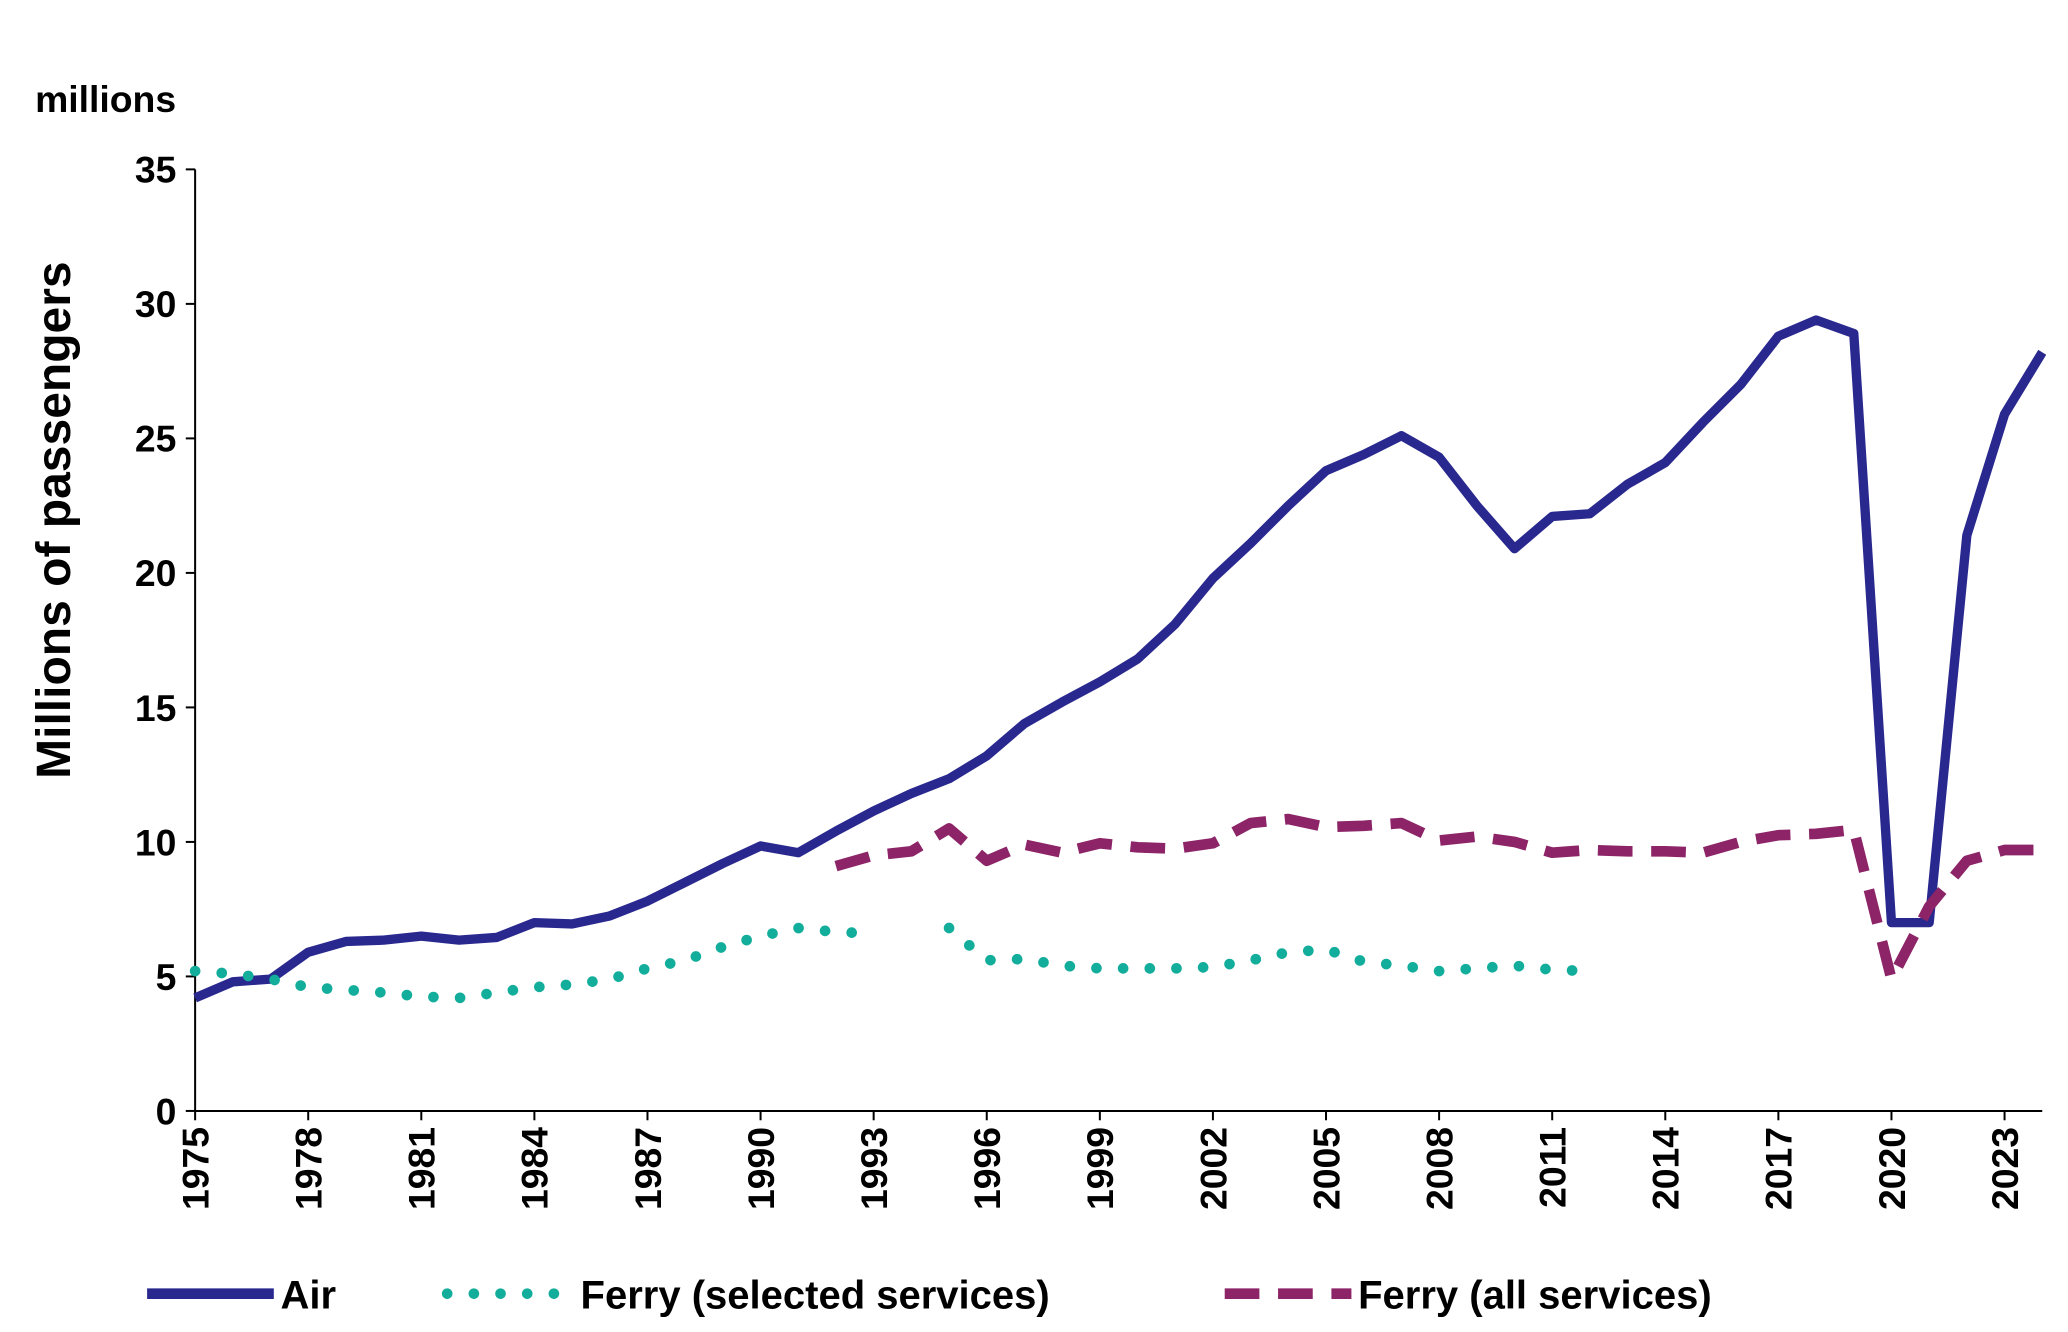 The height and width of the screenshot is (1332, 2068). What do you see at coordinates (874, 1168) in the screenshot?
I see `x-tick-label: 1993` at bounding box center [874, 1168].